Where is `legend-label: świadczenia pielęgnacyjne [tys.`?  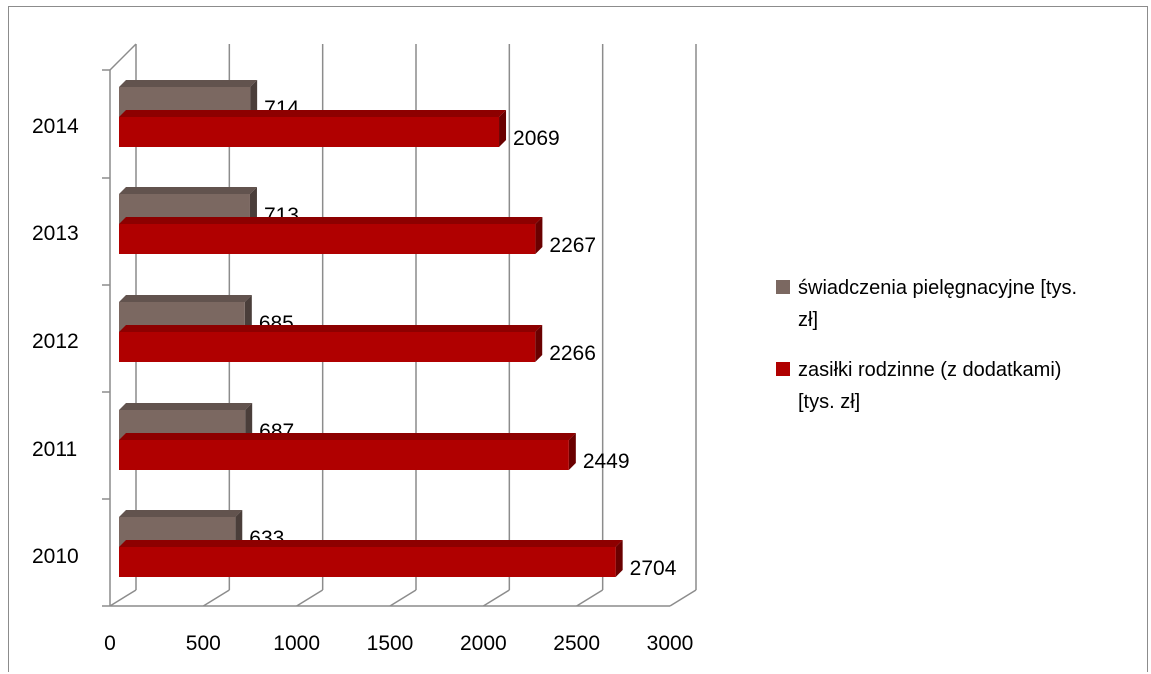 legend-label: świadczenia pielęgnacyjne [tys. is located at coordinates (937, 288).